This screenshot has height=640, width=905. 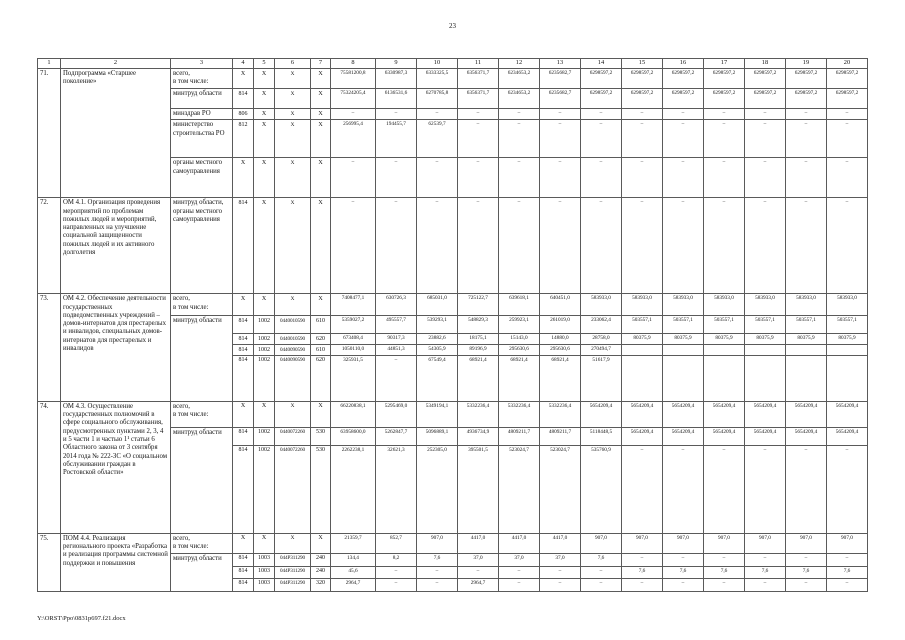 What do you see at coordinates (478, 436) in the screenshot?
I see `amount-cell: 4936734,9` at bounding box center [478, 436].